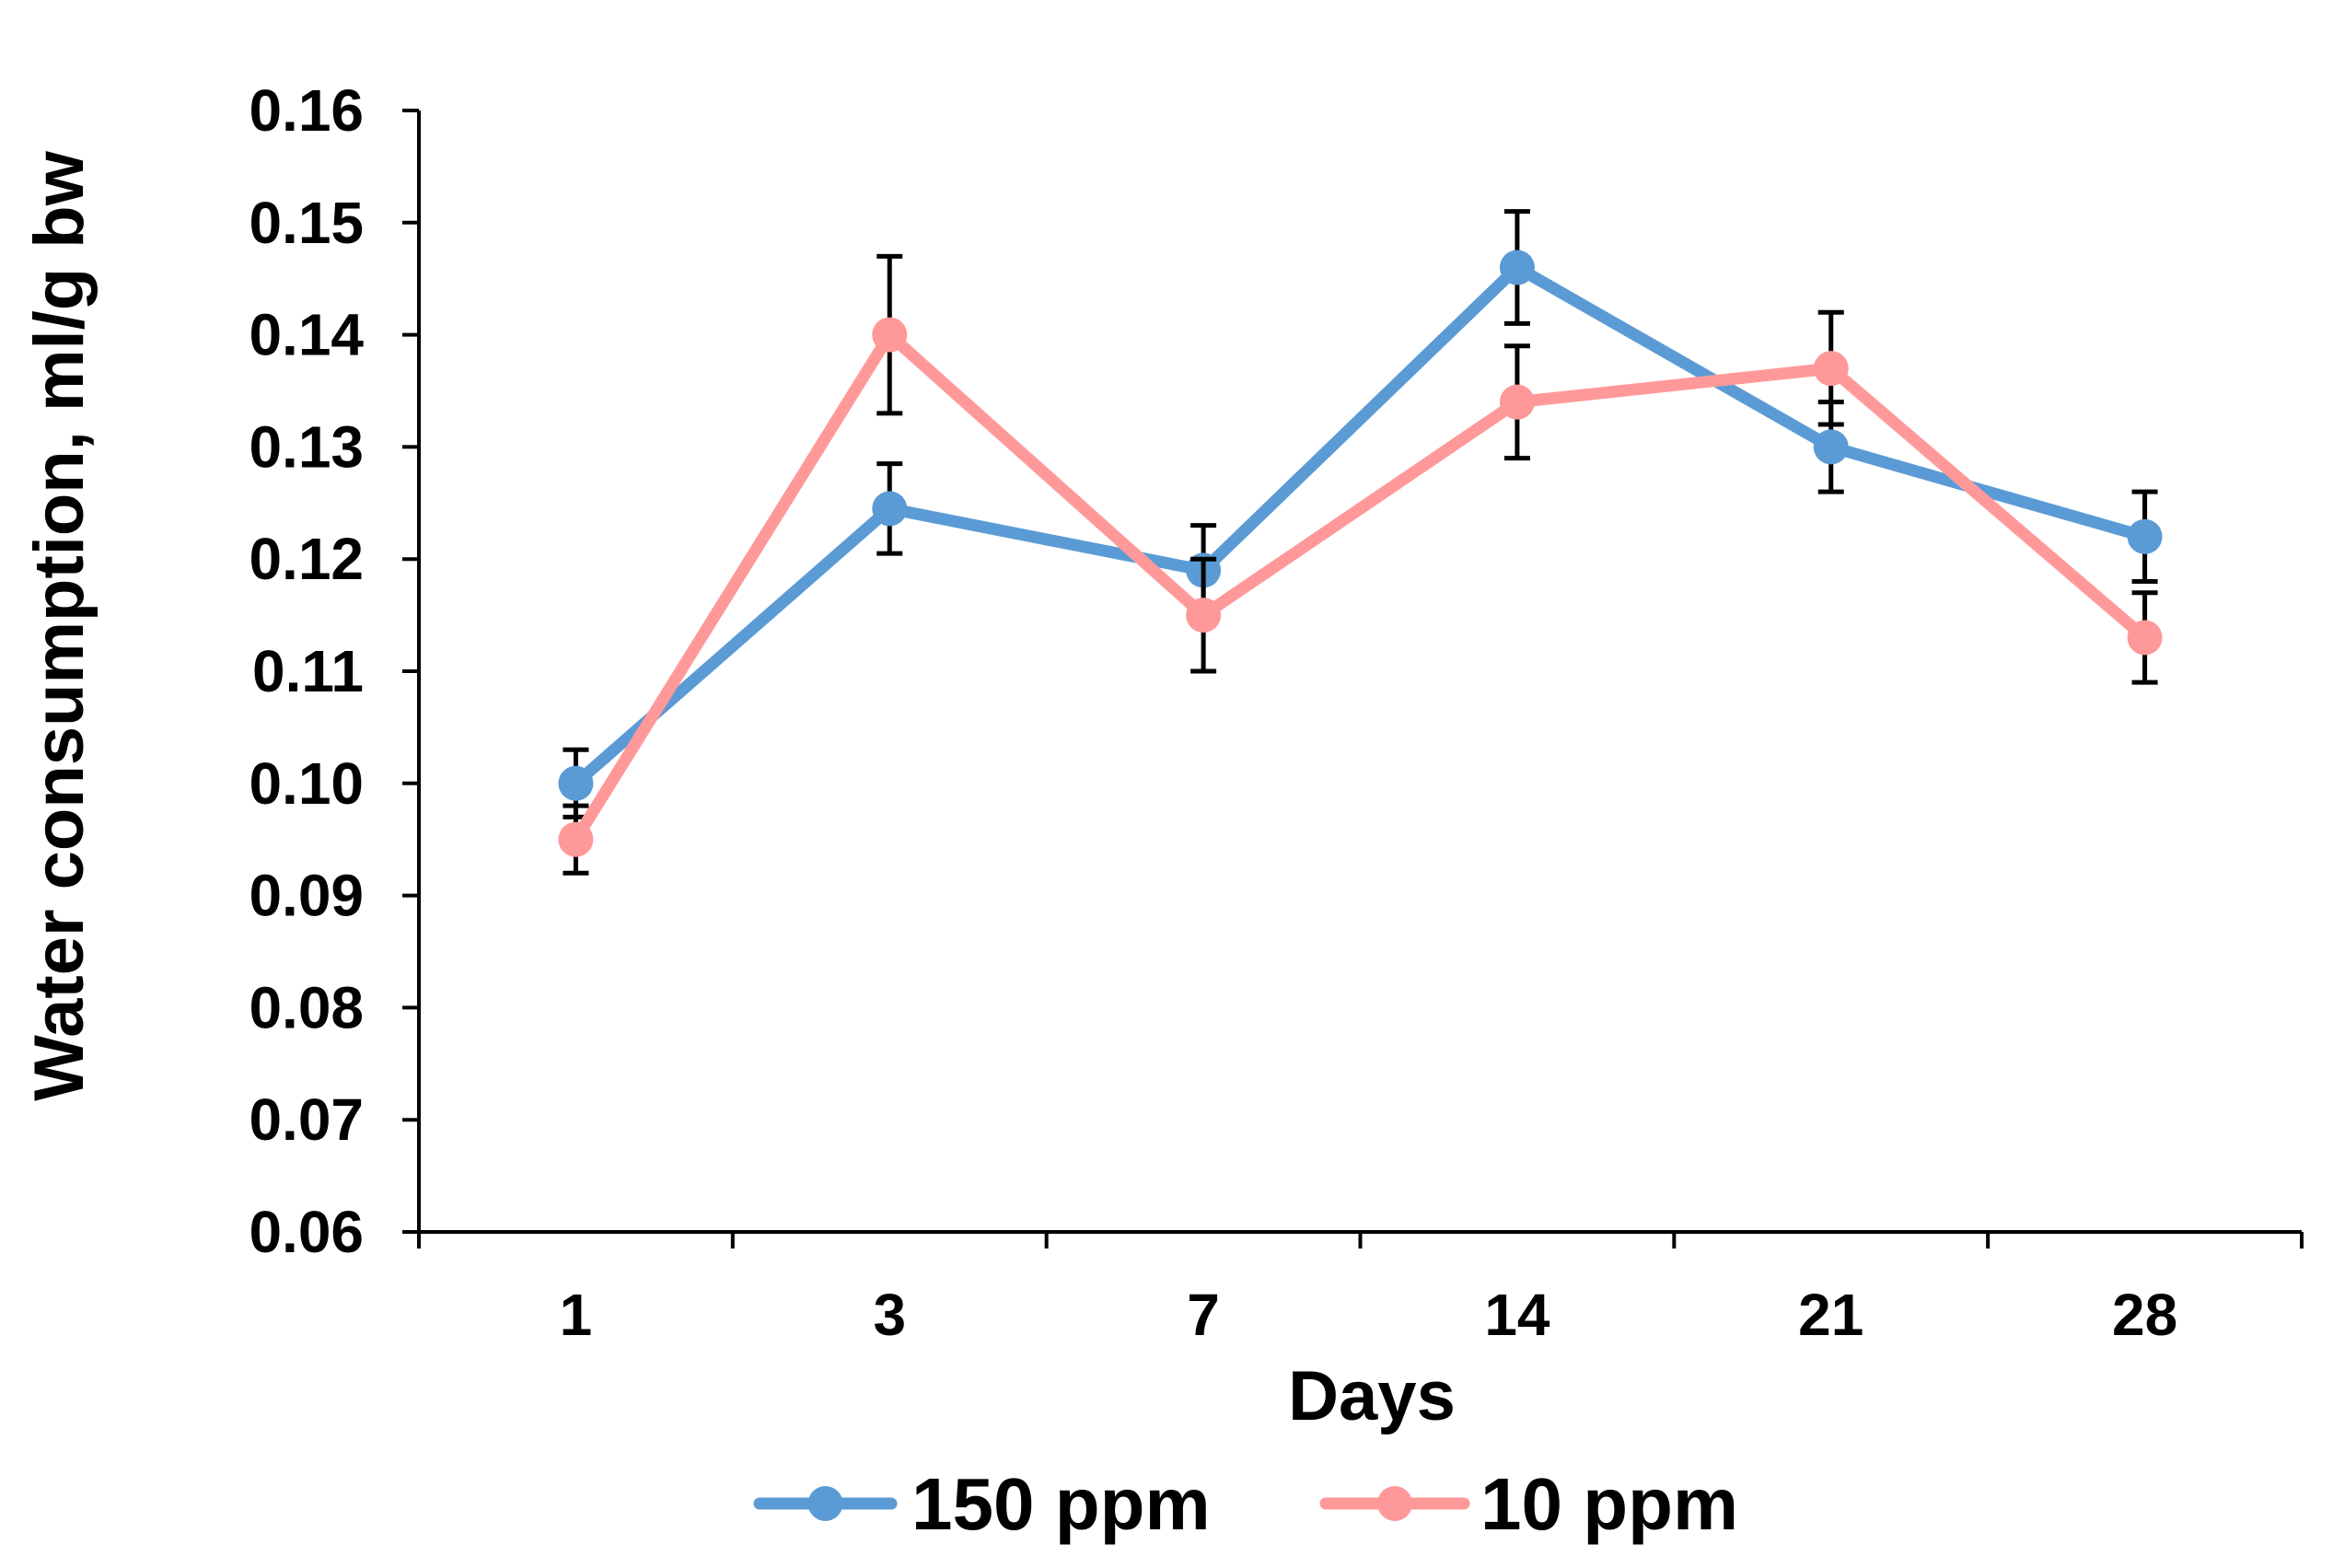 The width and height of the screenshot is (2333, 1568). I want to click on x-tick-label: 3, so click(889, 1315).